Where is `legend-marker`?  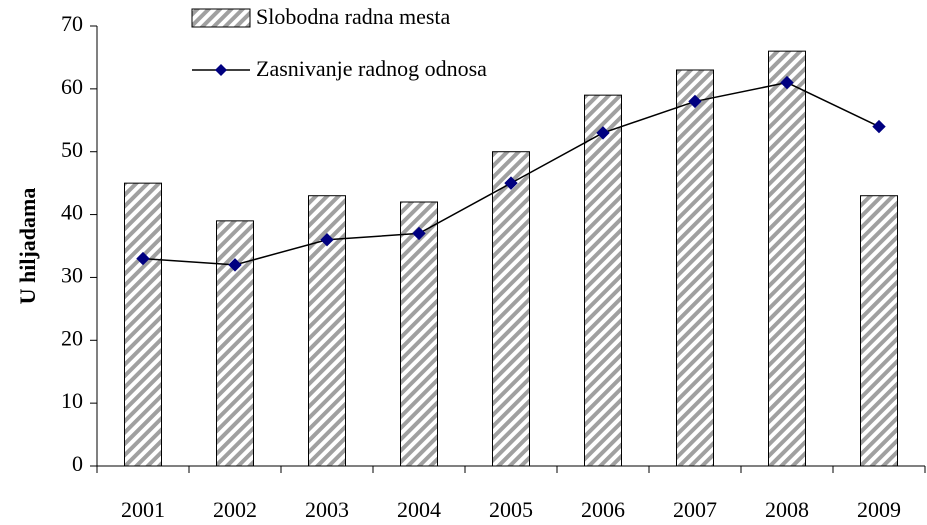
legend-marker is located at coordinates (221, 70).